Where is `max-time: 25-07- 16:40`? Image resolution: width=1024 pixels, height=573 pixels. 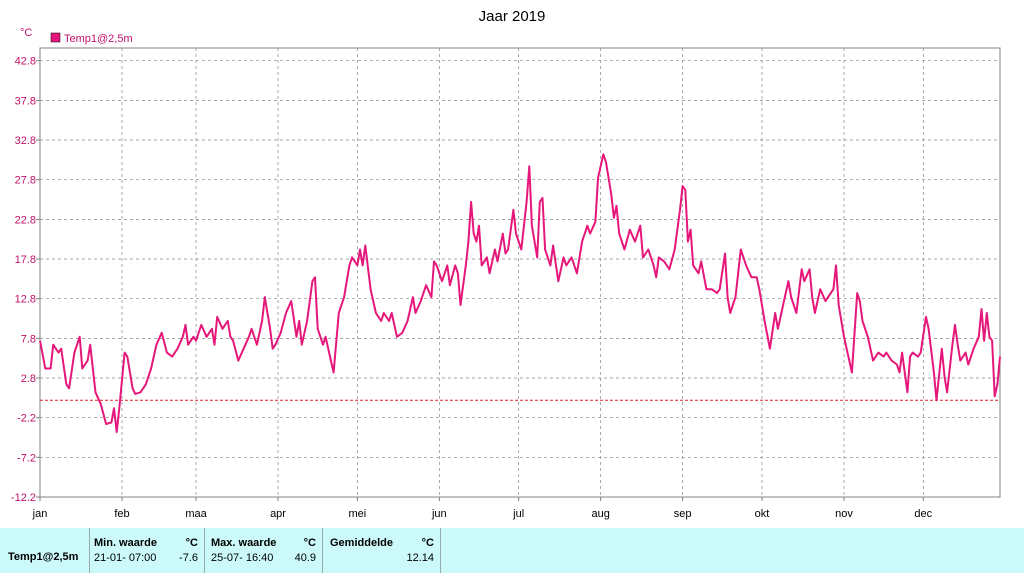 max-time: 25-07- 16:40 is located at coordinates (242, 558).